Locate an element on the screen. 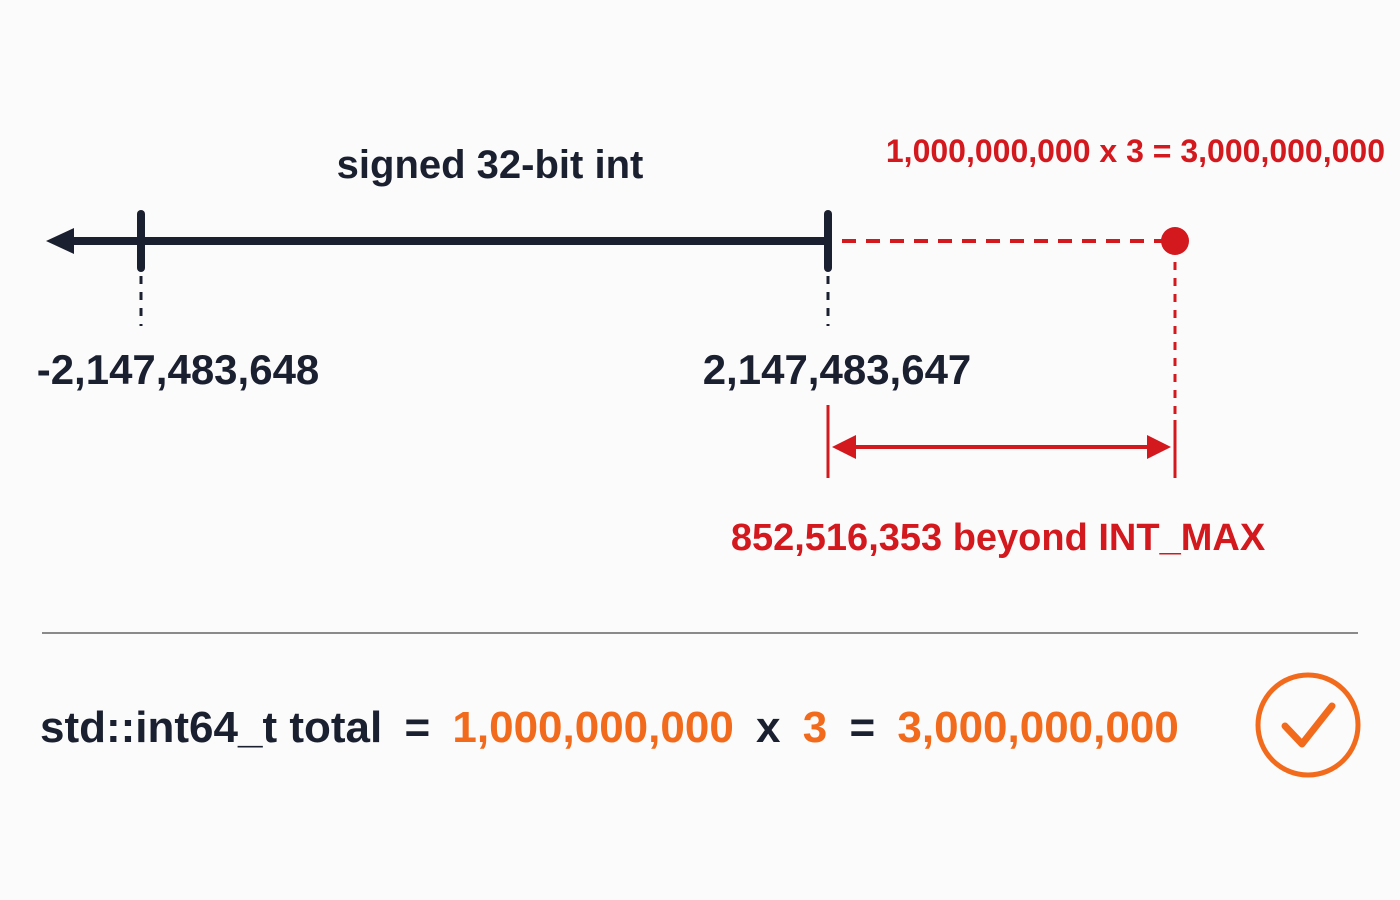  overflow-expression: 1,000,000,000 x 3 = 3,000,000,000 is located at coordinates (1135, 151).